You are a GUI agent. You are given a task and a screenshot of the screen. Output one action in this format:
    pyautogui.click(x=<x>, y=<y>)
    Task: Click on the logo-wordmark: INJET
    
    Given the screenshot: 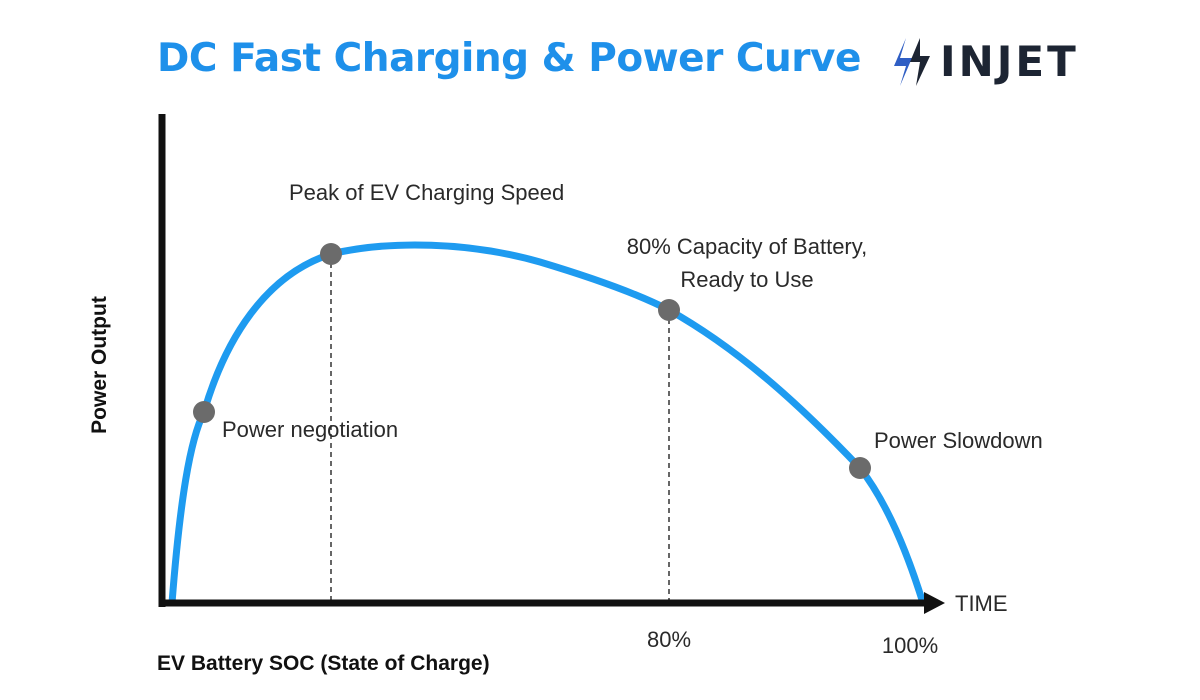 What is the action you would take?
    pyautogui.click(x=1009, y=61)
    